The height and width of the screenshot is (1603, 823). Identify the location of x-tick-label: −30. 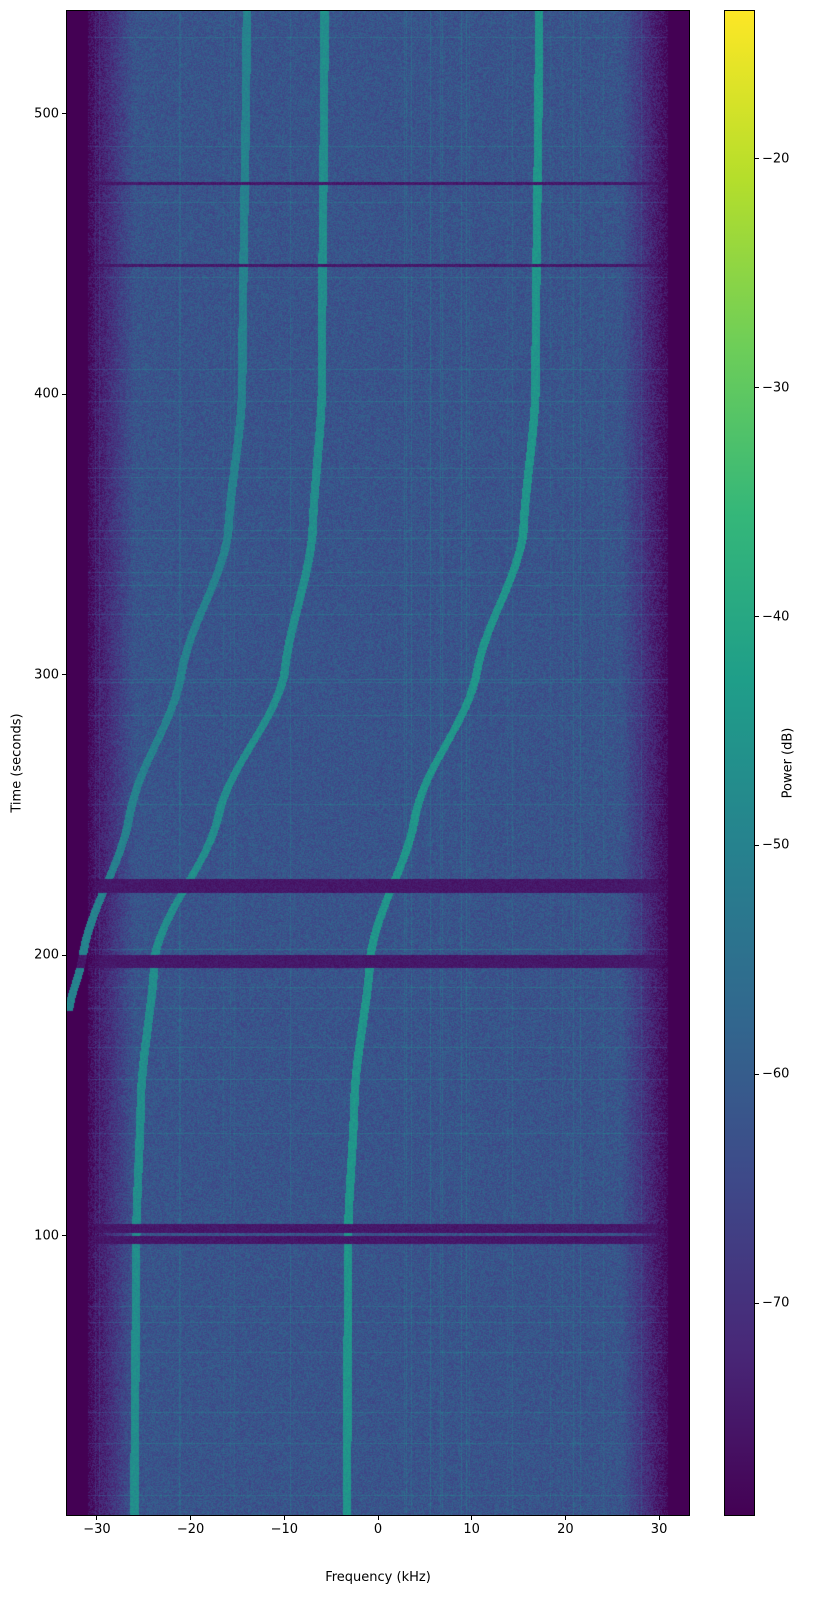
(97, 1529).